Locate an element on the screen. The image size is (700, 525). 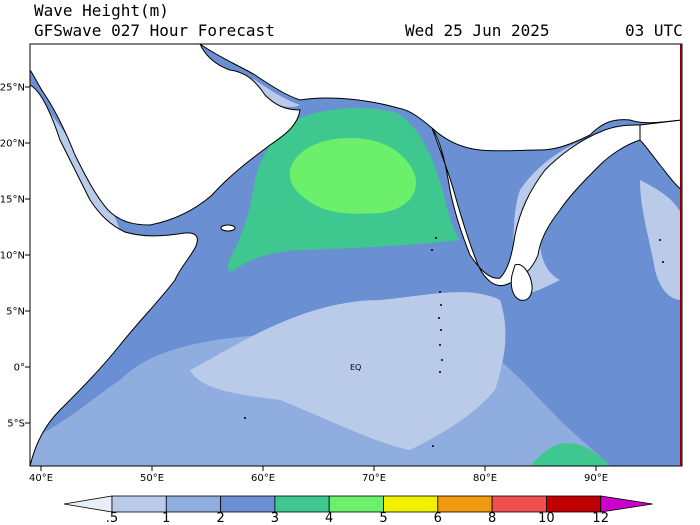
lon-tick-label: 90°E is located at coordinates (596, 478).